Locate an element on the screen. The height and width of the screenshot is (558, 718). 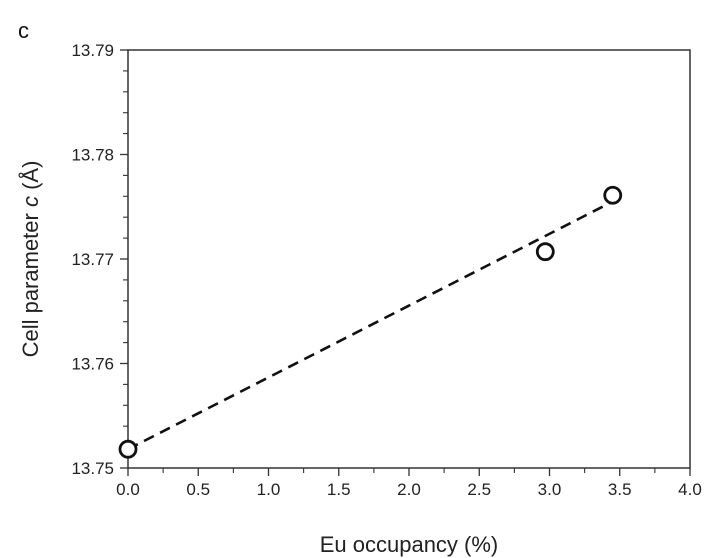
y-tick-label: 13.77 is located at coordinates (92, 259).